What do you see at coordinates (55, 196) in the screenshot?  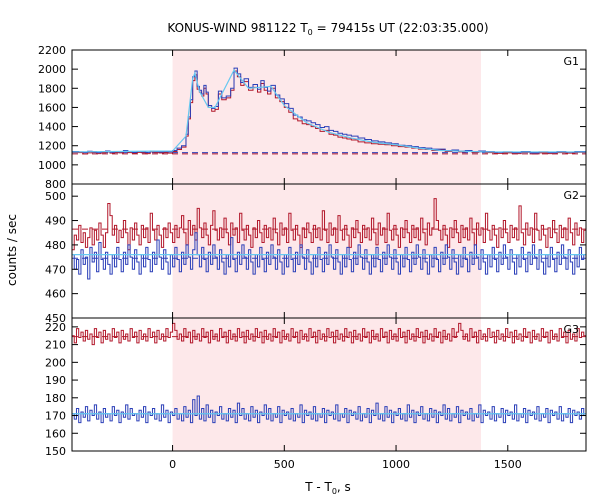 I see `y-tick-label: 500` at bounding box center [55, 196].